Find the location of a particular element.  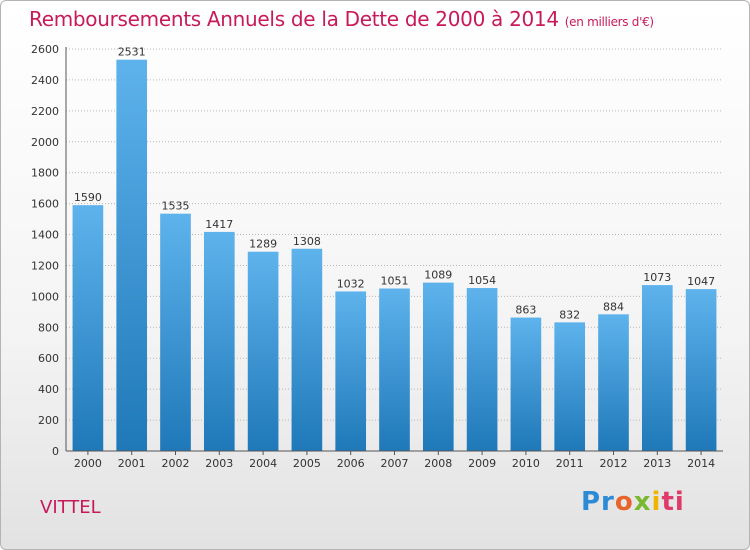

logo-part-4: i is located at coordinates (656, 502).